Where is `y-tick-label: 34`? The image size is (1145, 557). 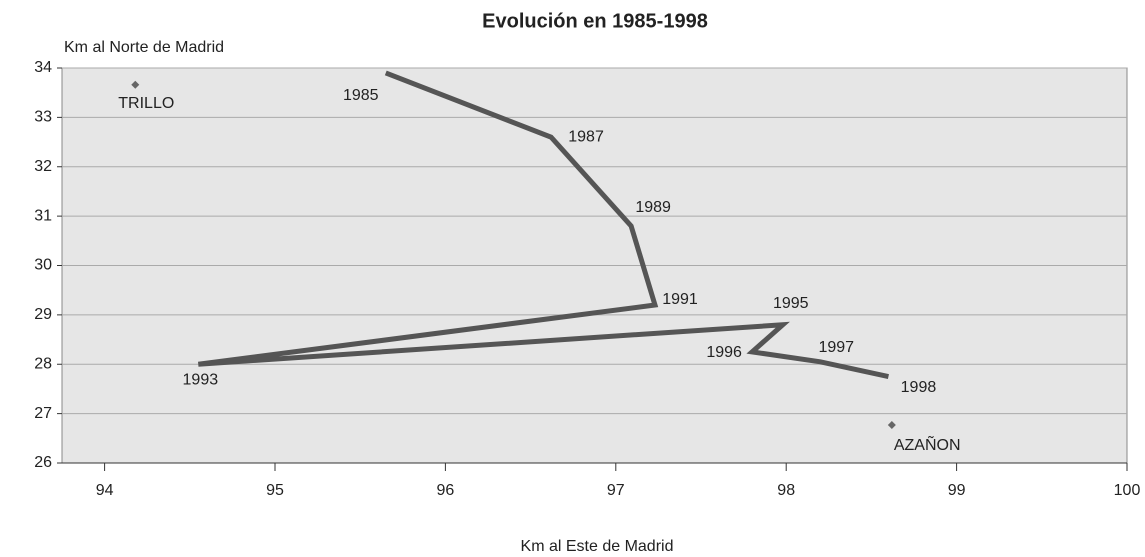
y-tick-label: 34 is located at coordinates (43, 67).